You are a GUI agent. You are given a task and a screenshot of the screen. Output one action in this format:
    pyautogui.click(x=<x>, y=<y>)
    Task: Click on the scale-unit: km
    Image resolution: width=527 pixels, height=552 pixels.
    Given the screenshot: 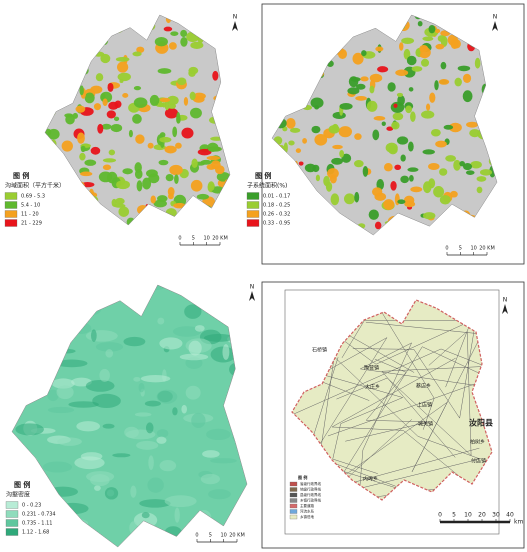 What is the action you would take?
    pyautogui.click(x=518, y=522)
    